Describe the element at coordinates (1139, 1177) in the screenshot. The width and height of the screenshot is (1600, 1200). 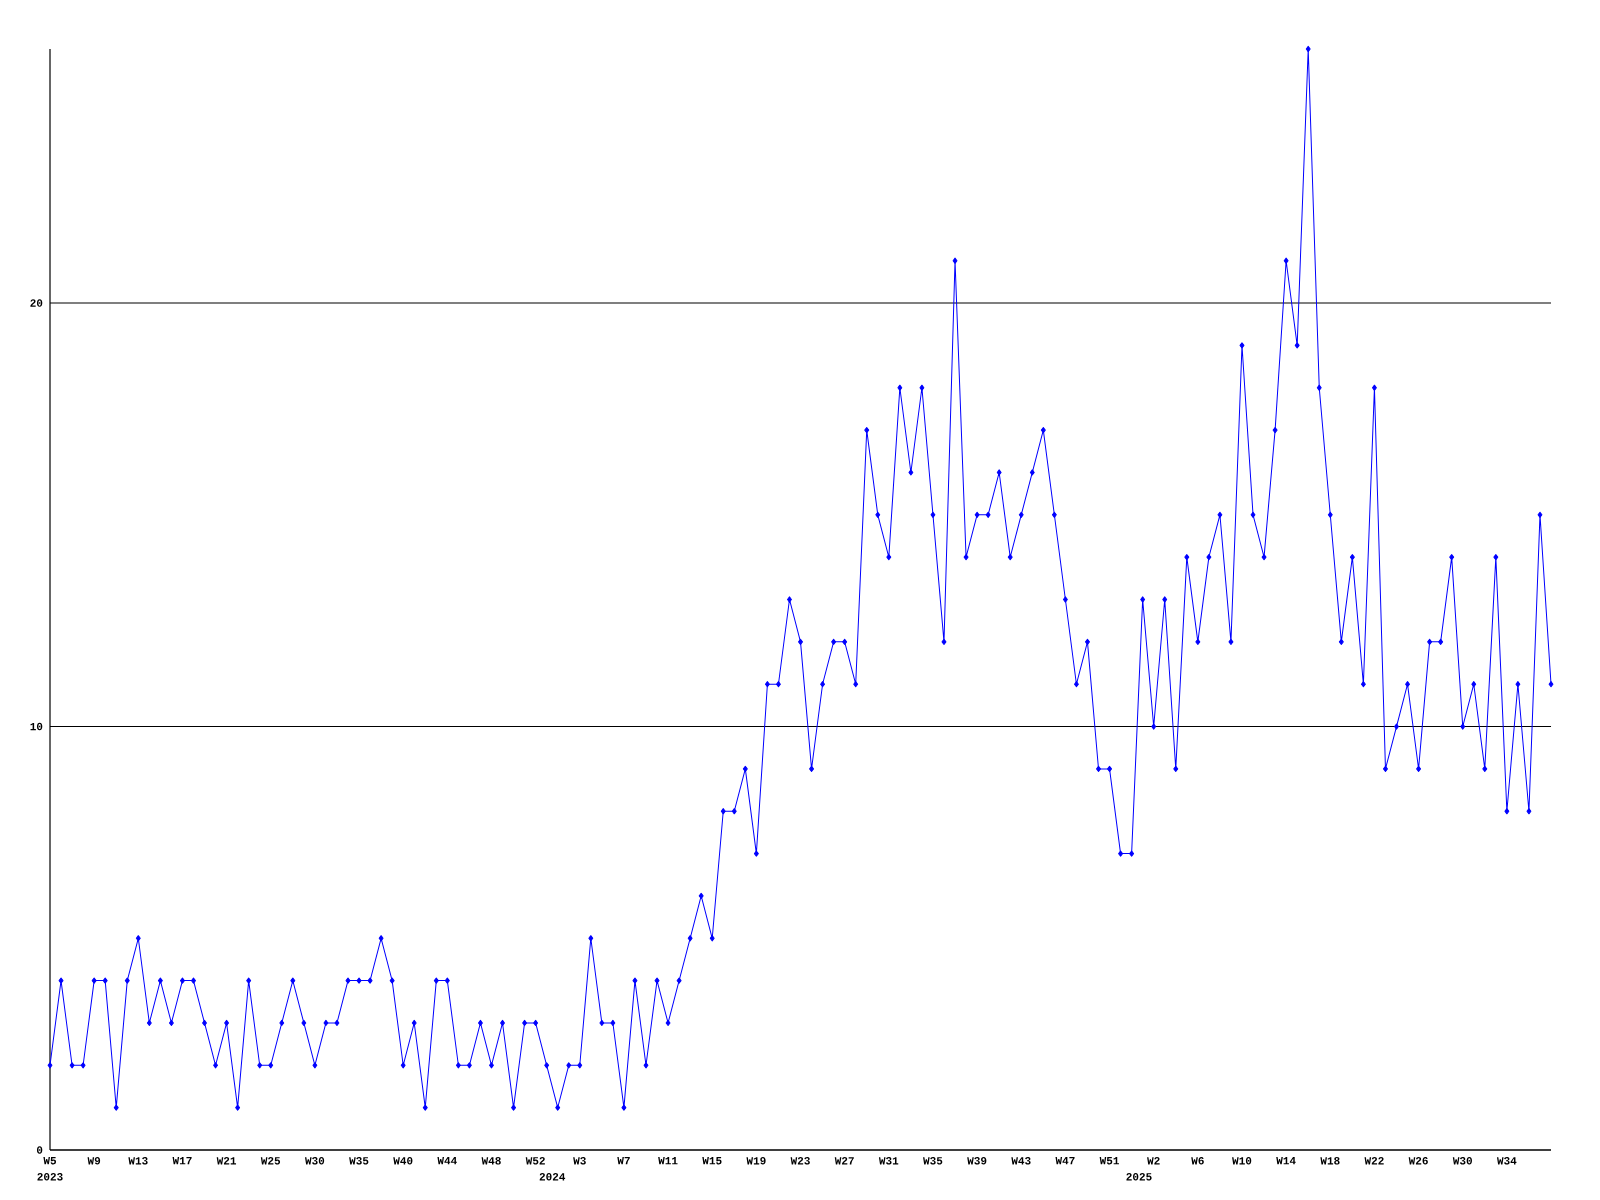
I see `text: 2025` at that location.